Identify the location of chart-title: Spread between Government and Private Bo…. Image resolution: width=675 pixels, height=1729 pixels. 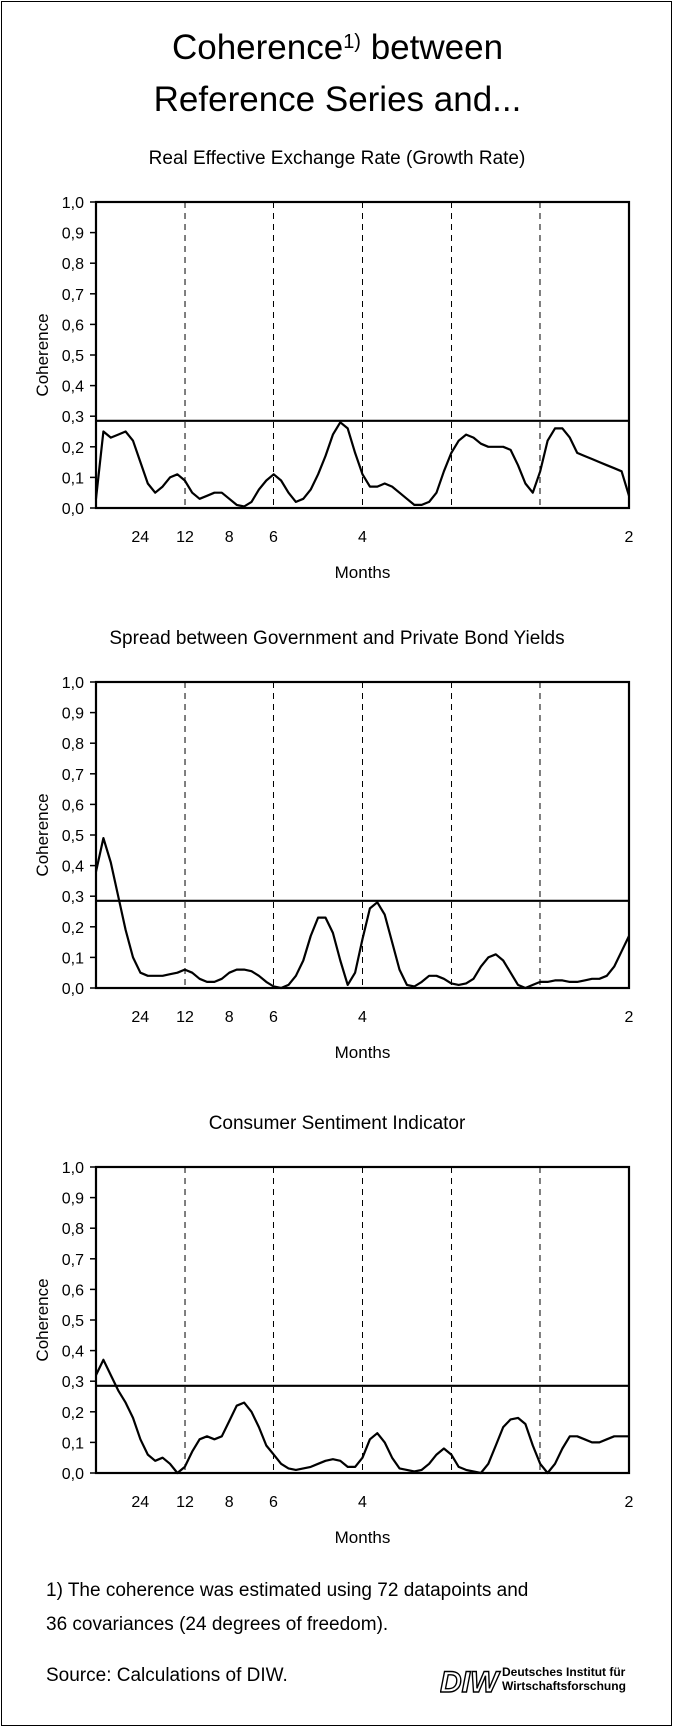
(336, 638).